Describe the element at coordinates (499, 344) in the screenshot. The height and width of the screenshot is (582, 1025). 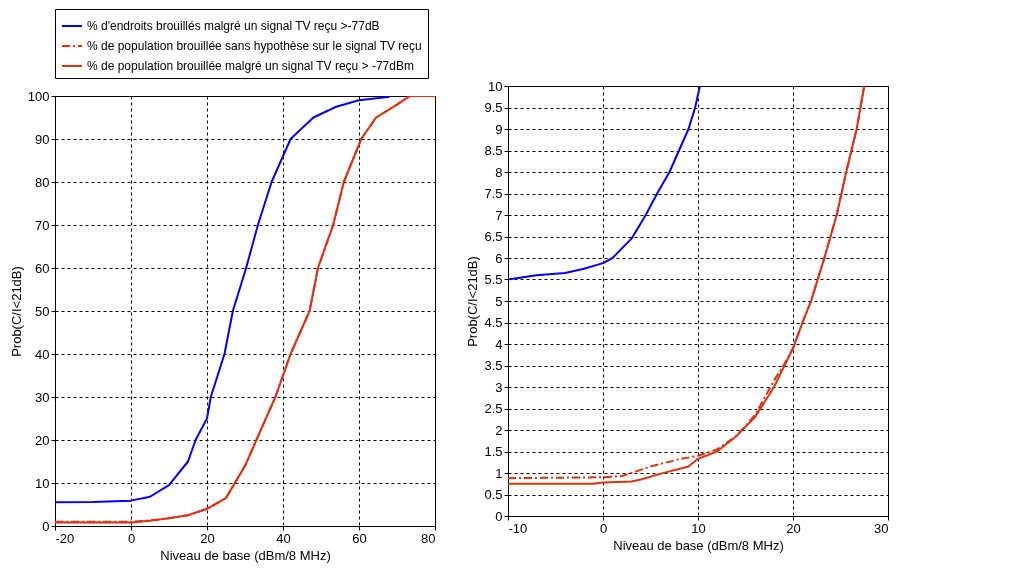
I see `y-tick-label: 4` at that location.